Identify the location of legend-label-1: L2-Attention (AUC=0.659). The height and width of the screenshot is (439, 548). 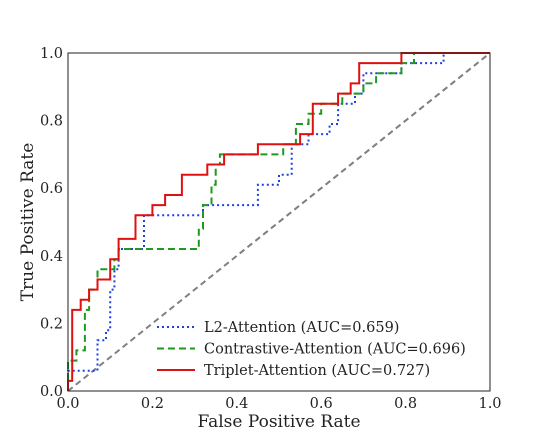
(301, 328).